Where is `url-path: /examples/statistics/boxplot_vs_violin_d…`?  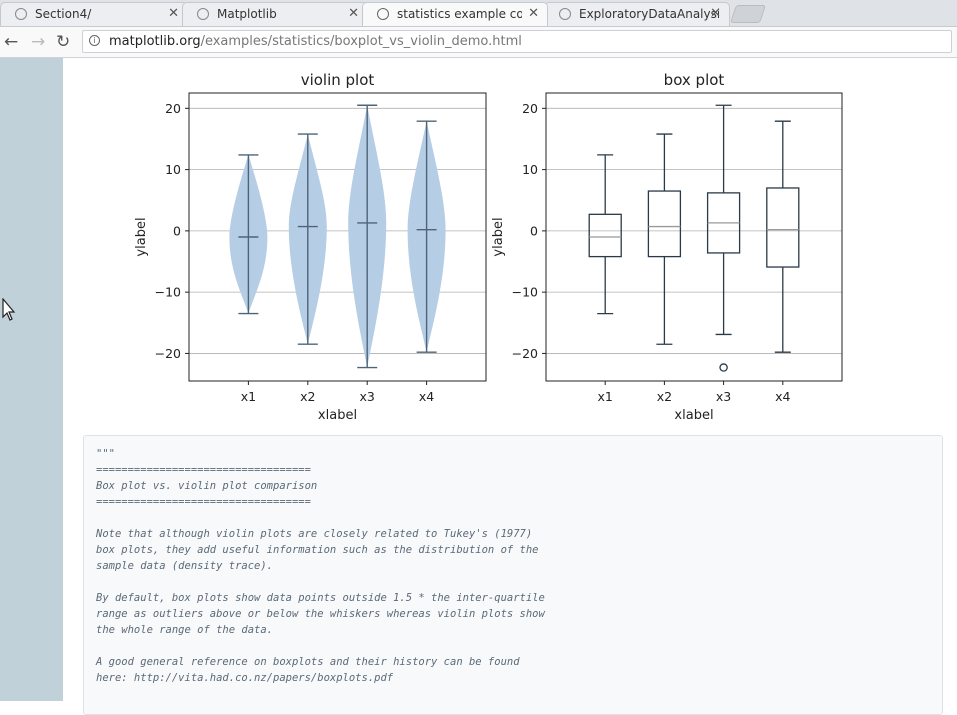
url-path: /examples/statistics/boxplot_vs_violin_d… is located at coordinates (361, 41).